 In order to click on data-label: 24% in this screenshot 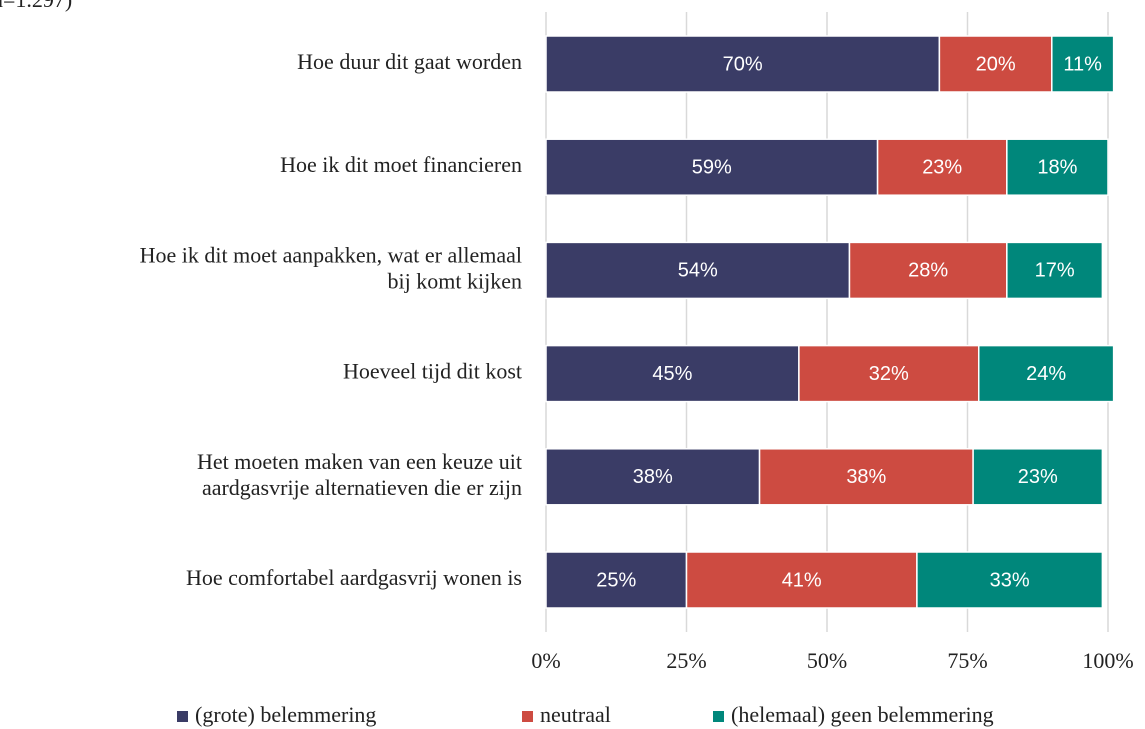, I will do `click(1046, 374)`.